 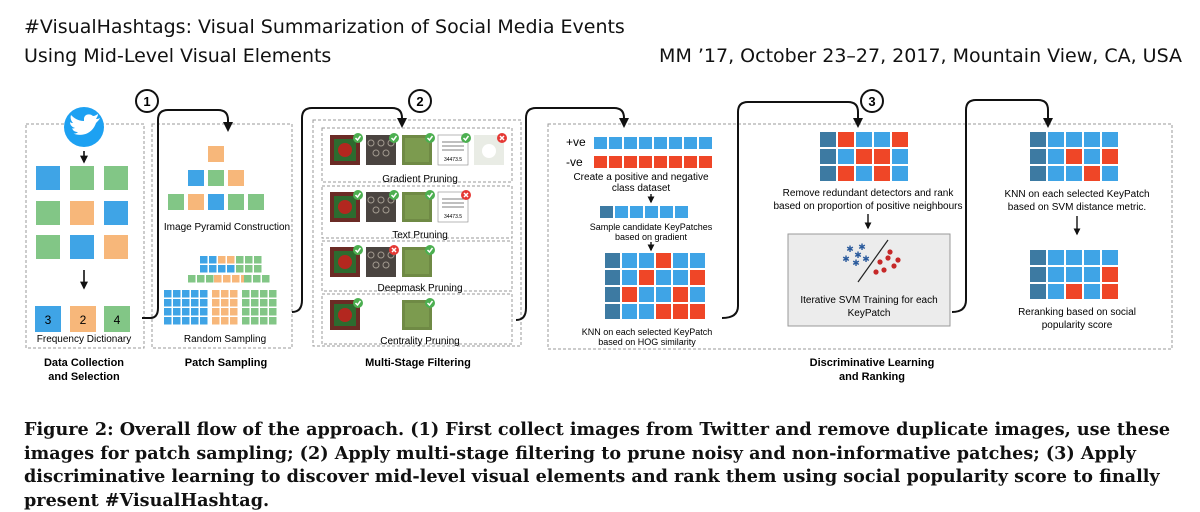 What do you see at coordinates (48, 320) in the screenshot?
I see `freq-value: 3` at bounding box center [48, 320].